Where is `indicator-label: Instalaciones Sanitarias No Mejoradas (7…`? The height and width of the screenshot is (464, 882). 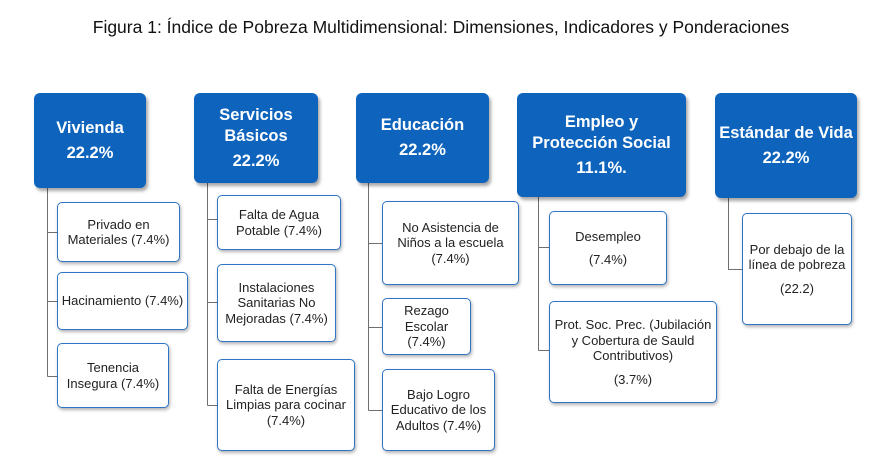
indicator-label: Instalaciones Sanitarias No Mejoradas (7… is located at coordinates (276, 302).